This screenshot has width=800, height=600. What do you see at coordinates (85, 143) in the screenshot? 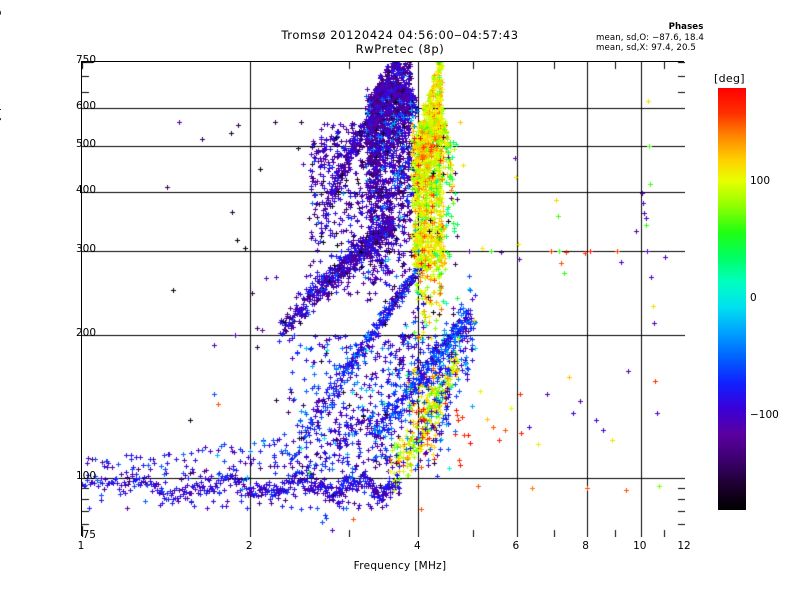
I see `y-tick-label-500: 500` at bounding box center [85, 143].